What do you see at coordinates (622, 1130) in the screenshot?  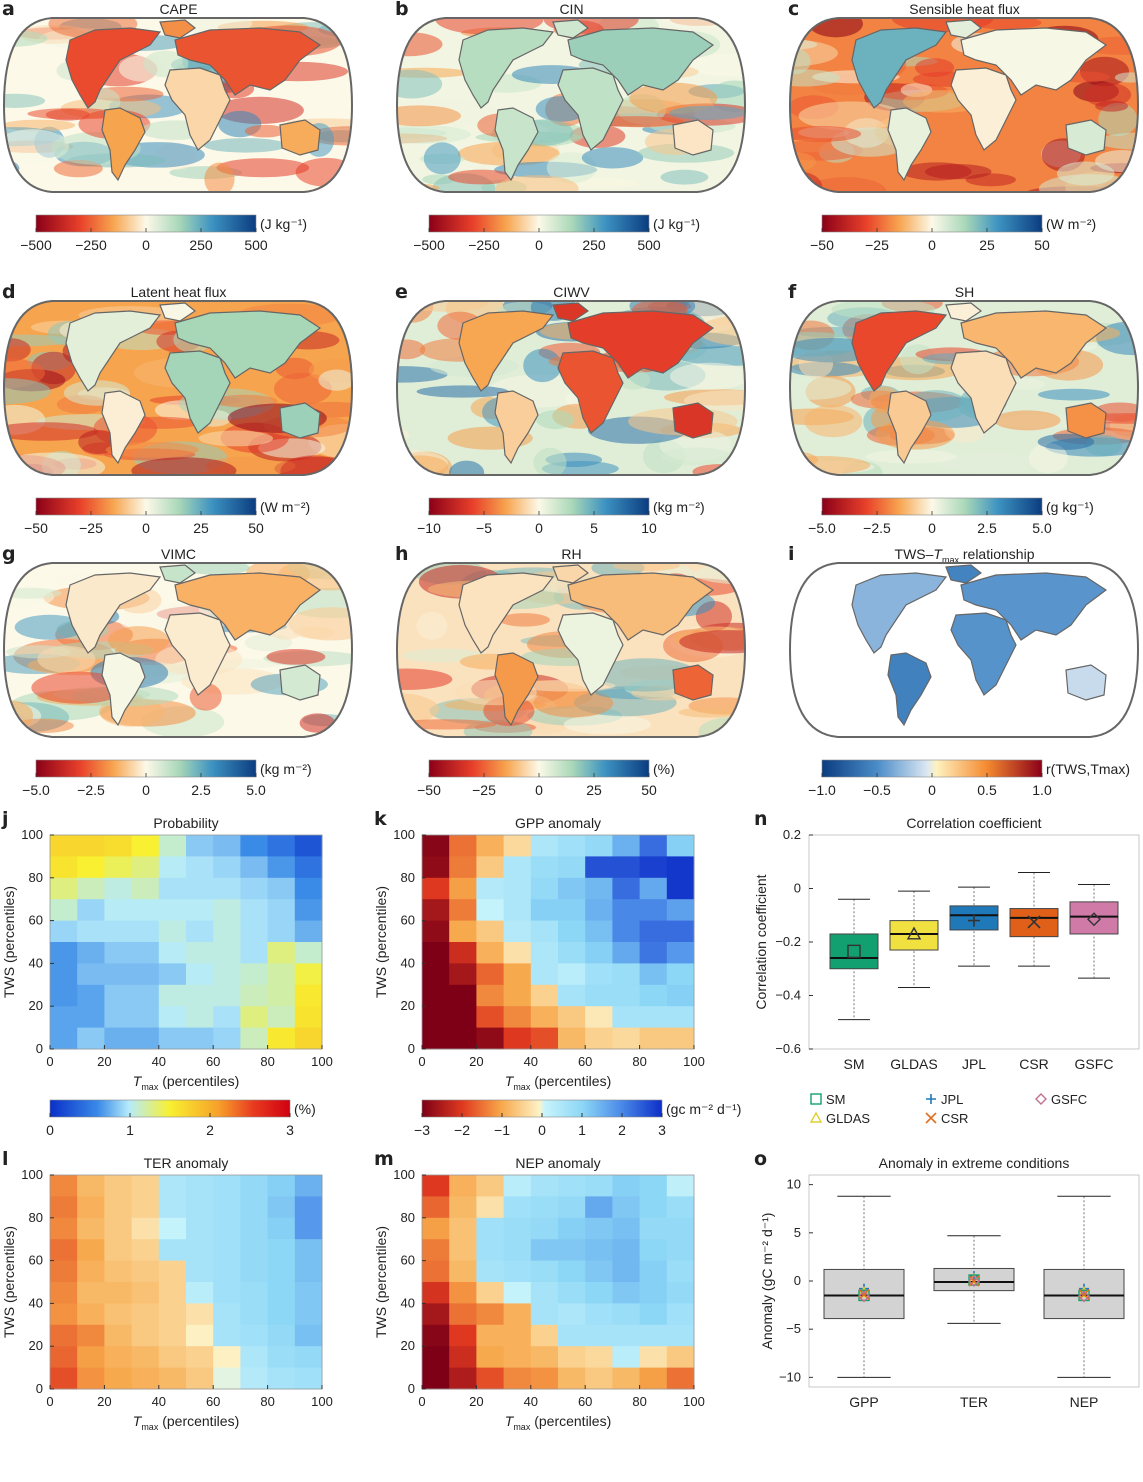 I see `colorbar-tick-label: 2` at bounding box center [622, 1130].